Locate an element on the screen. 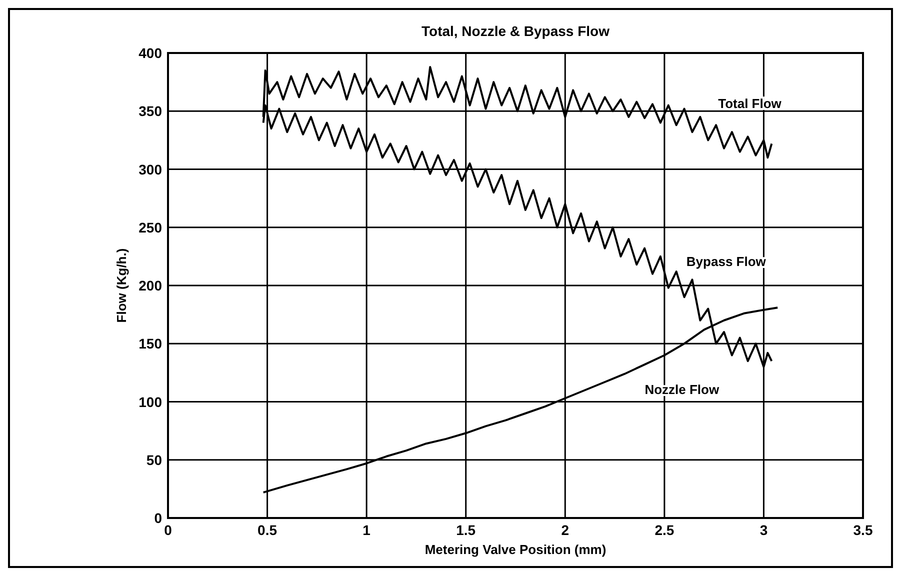 This screenshot has height=580, width=901. y-tick-label: 250 is located at coordinates (150, 227).